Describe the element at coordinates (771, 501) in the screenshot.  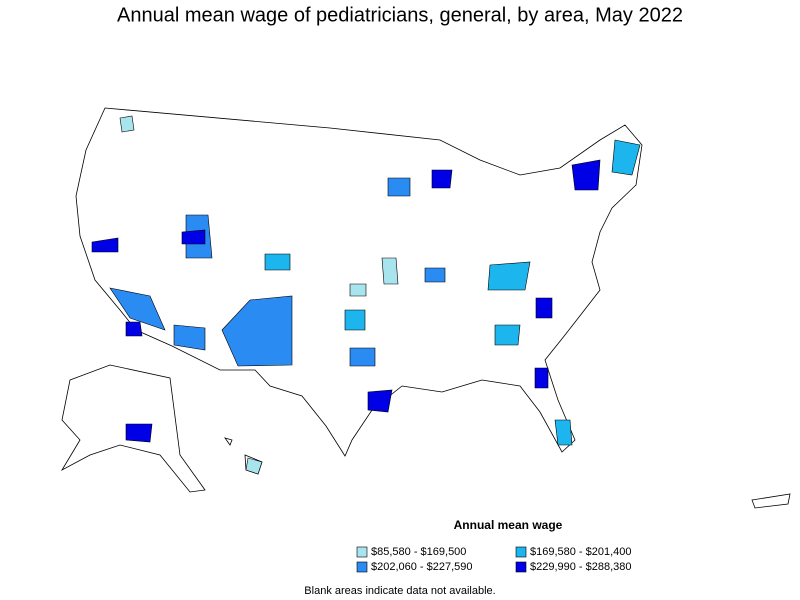
I see `puerto-rico` at that location.